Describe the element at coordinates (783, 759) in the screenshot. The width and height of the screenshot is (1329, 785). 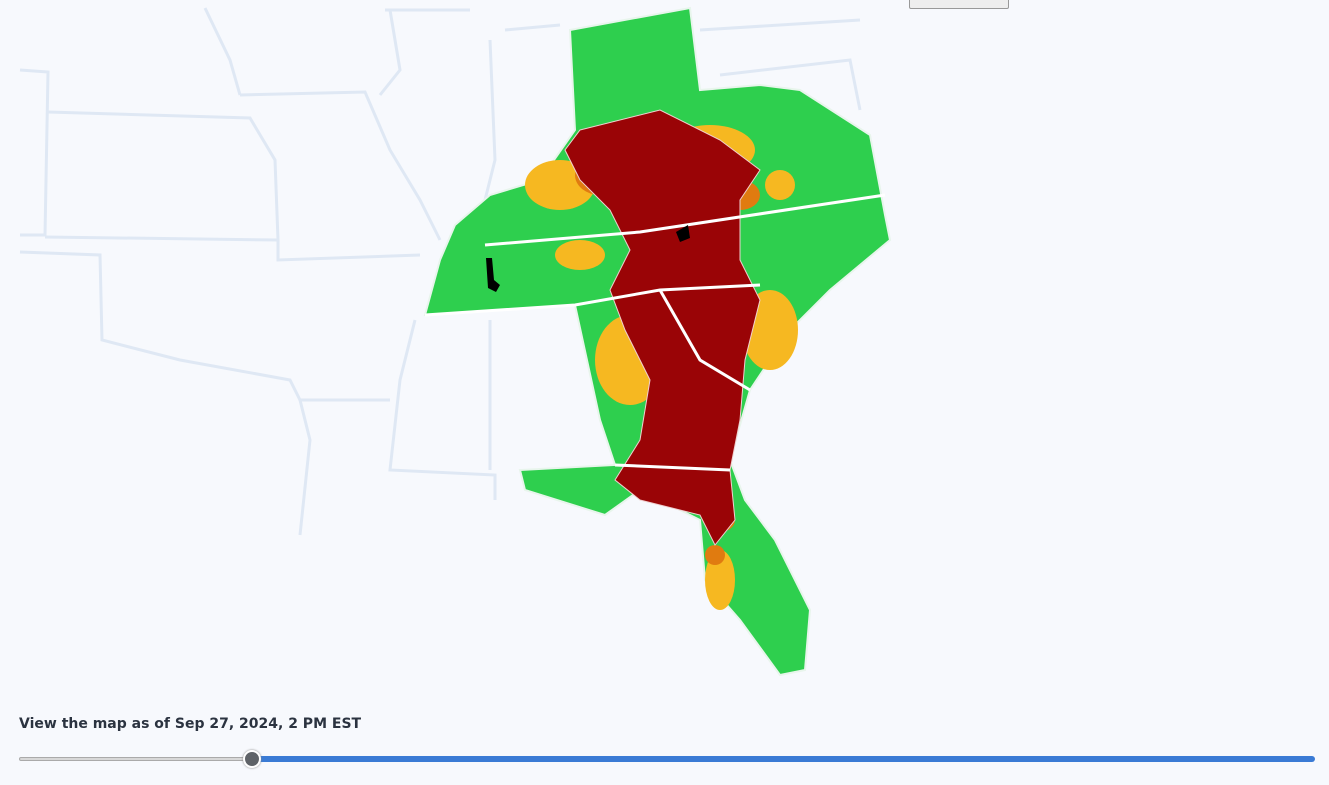
I see `slider-track-filled` at that location.